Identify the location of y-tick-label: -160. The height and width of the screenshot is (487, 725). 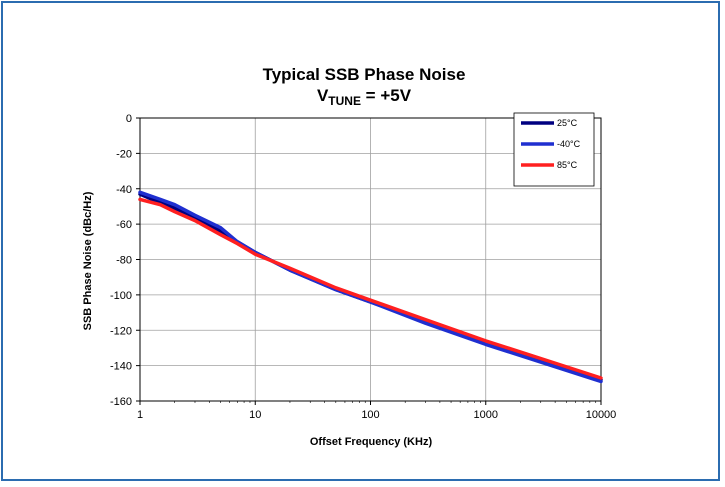
(121, 402).